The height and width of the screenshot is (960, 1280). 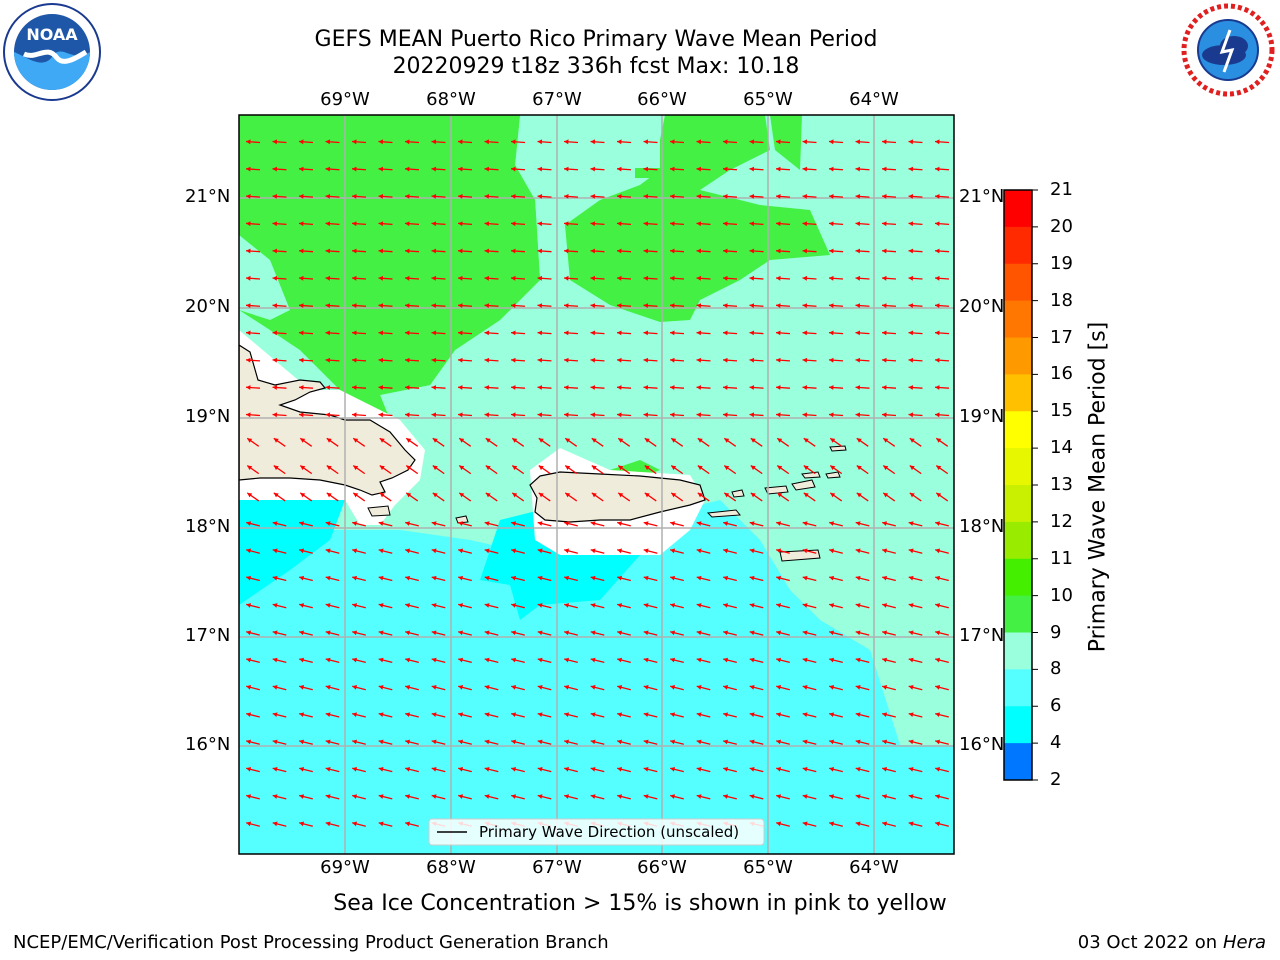 I want to click on nws-logo, so click(x=1228, y=50).